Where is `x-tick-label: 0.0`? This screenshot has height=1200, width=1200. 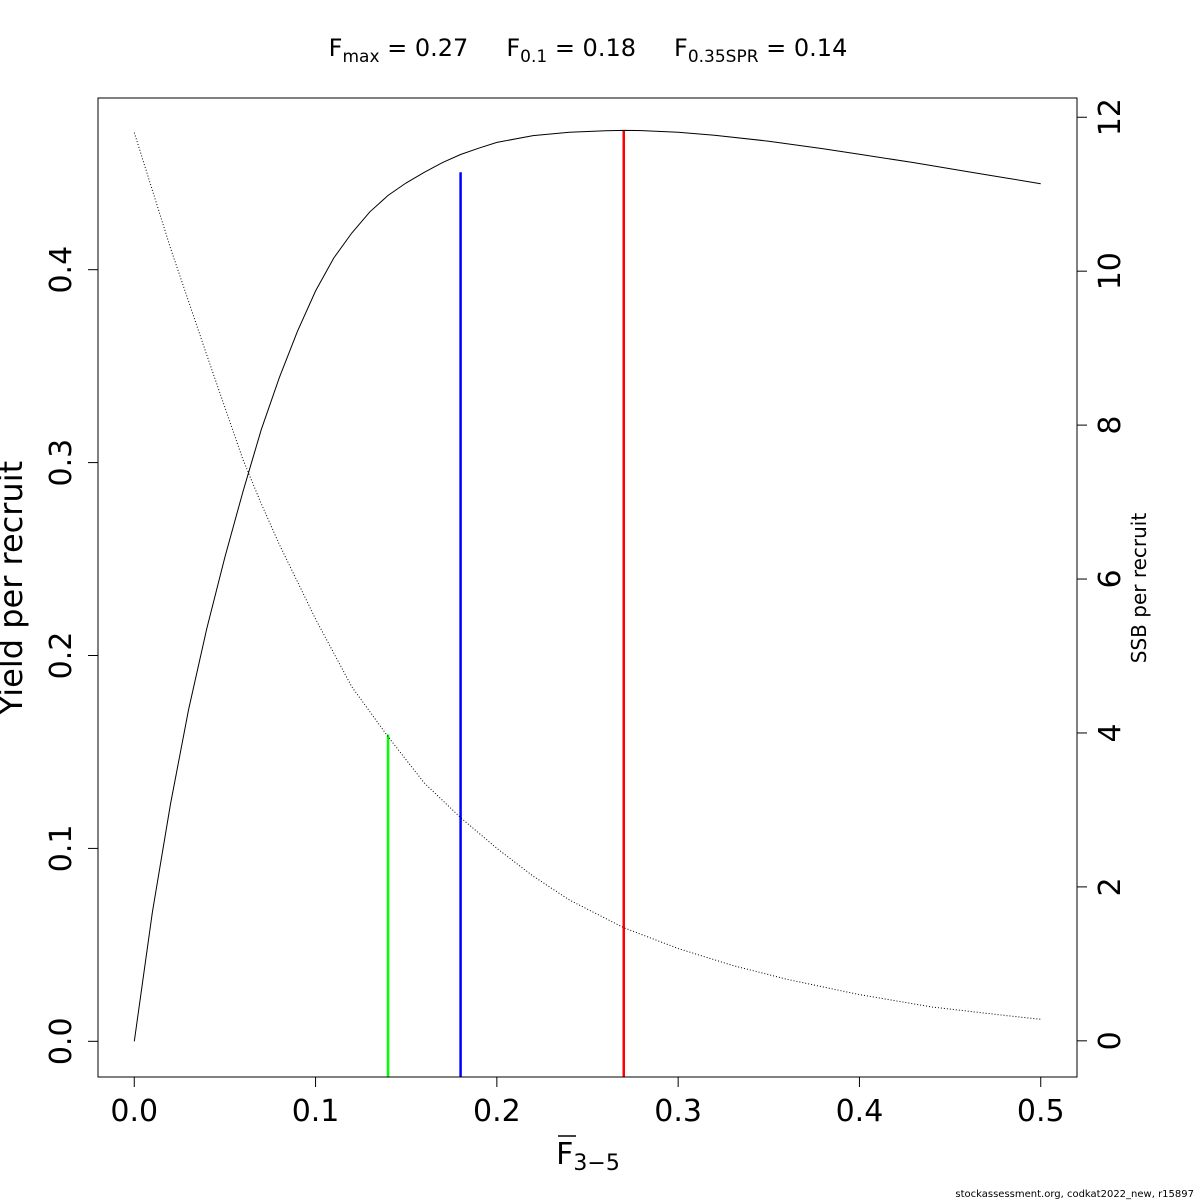 x-tick-label: 0.0 is located at coordinates (134, 1111).